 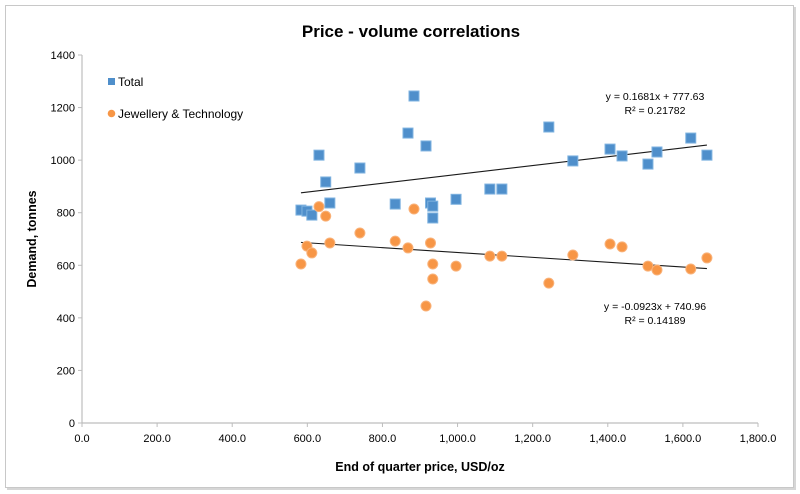 I want to click on trendline-total, so click(x=503, y=169).